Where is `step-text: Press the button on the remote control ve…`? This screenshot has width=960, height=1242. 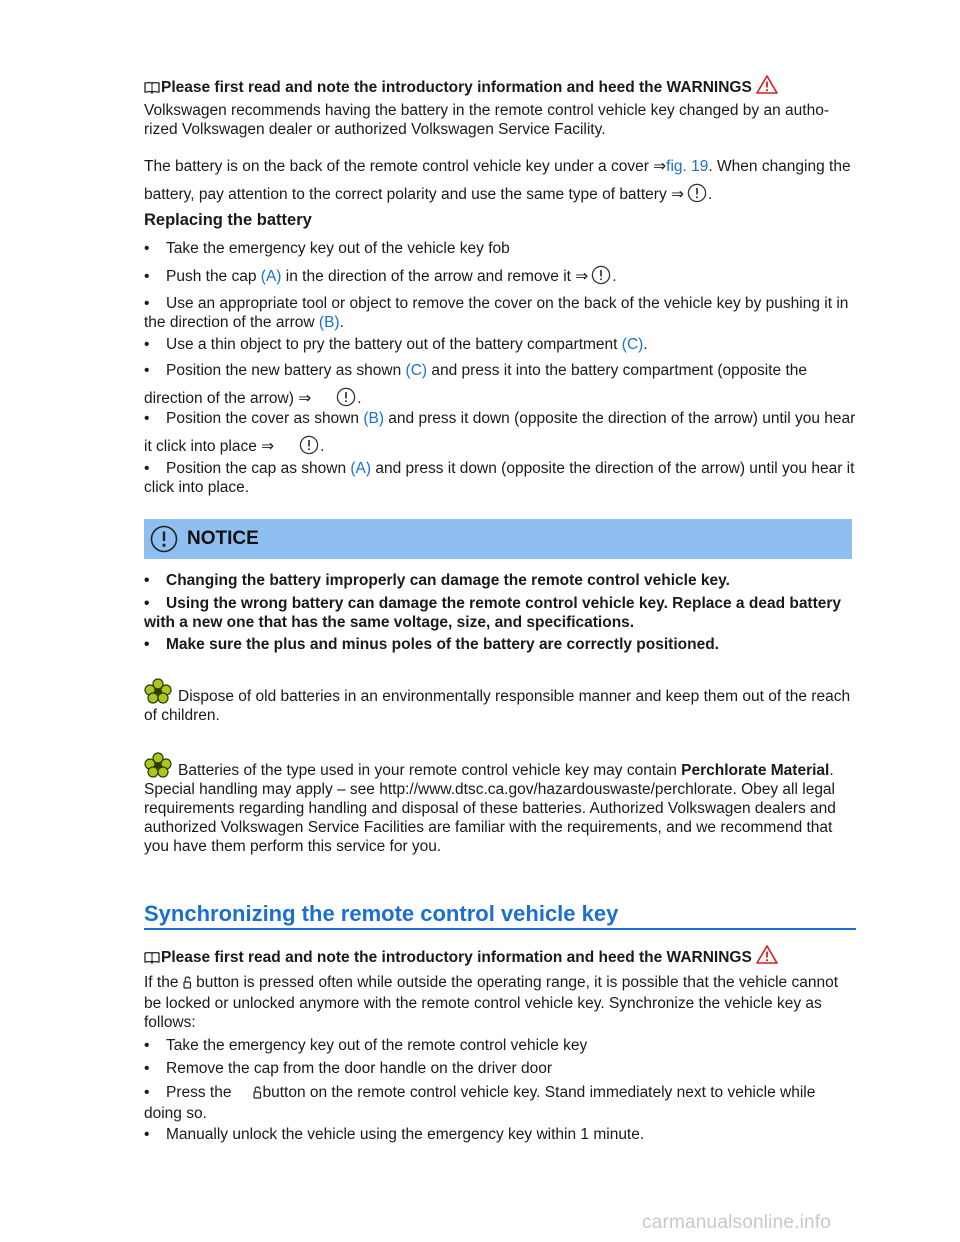 step-text: Press the button on the remote control ve… is located at coordinates (500, 1103).